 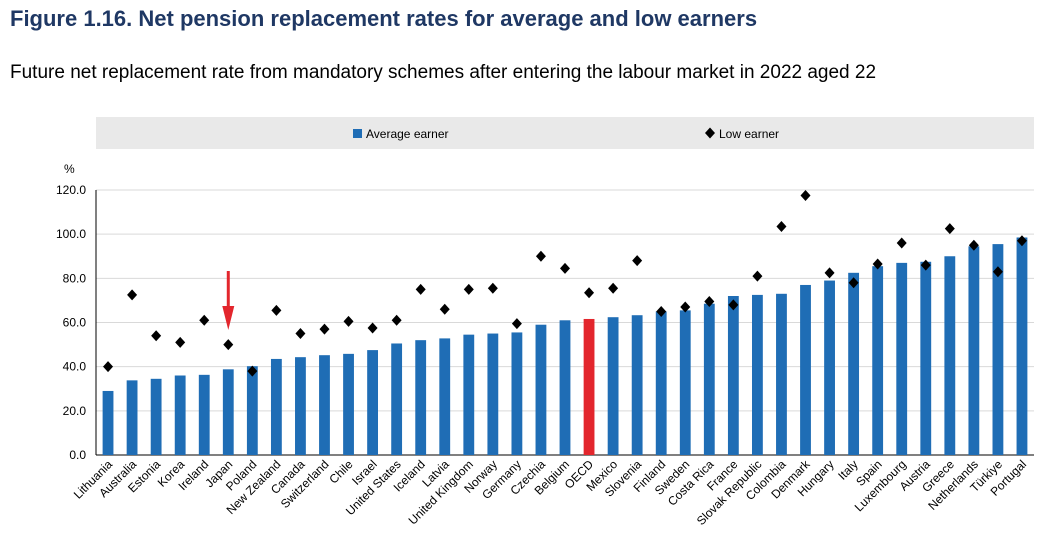 What do you see at coordinates (77, 455) in the screenshot?
I see `y-tick-label: 0.0` at bounding box center [77, 455].